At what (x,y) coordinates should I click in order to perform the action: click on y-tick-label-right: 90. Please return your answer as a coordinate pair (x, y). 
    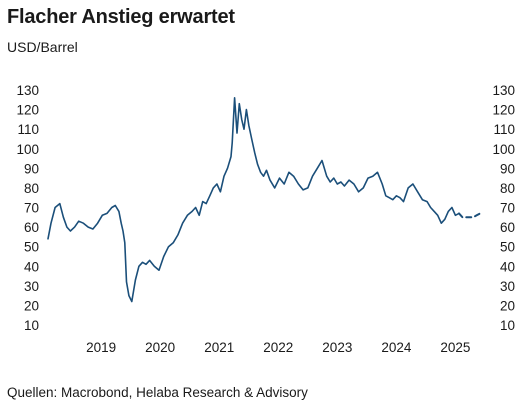
    Looking at the image, I should click on (507, 168).